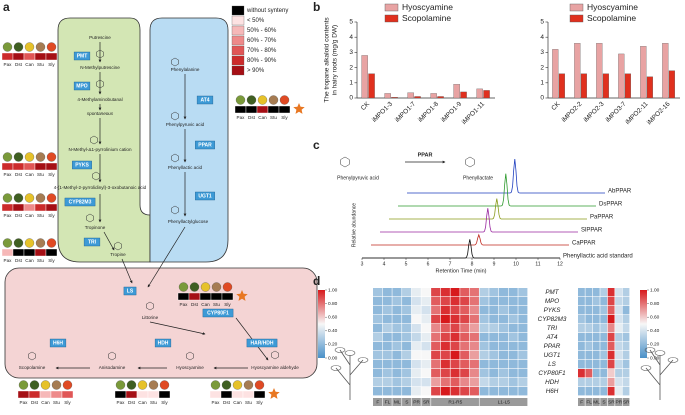 This screenshot has width=685, height=415. I want to click on colorbar-label: 0.20, so click(655, 345).